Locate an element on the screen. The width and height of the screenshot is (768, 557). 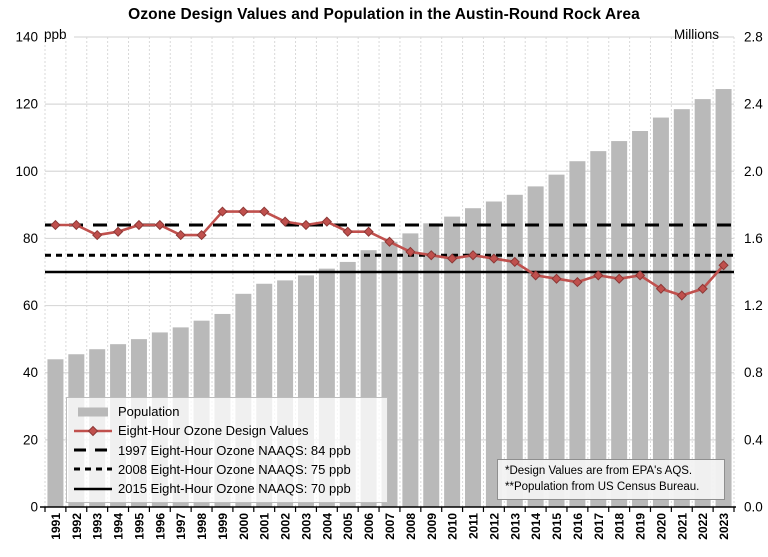
x-tick-label-2002: 2002 is located at coordinates (286, 526).